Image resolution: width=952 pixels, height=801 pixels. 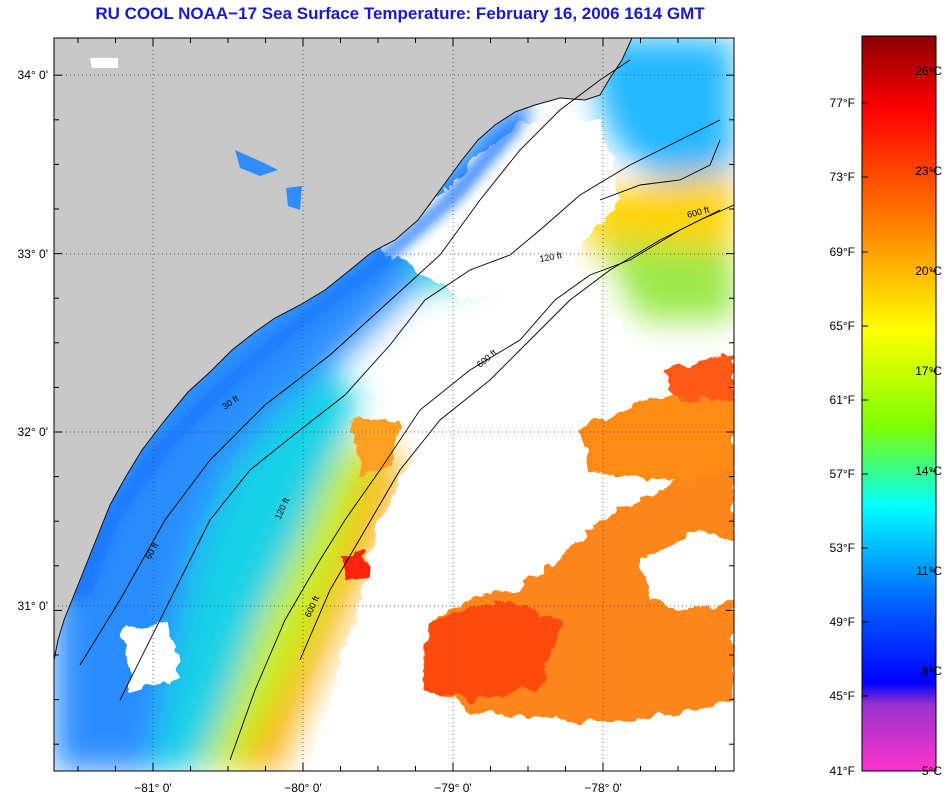 What do you see at coordinates (899, 421) in the screenshot?
I see `colorbar-ticks` at bounding box center [899, 421].